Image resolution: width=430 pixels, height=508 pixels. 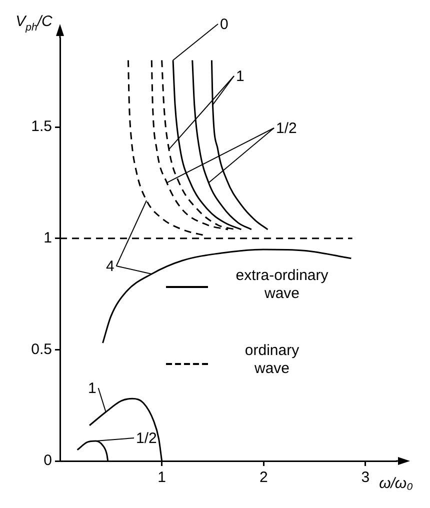 What do you see at coordinates (286, 128) in the screenshot?
I see `text: 1/2` at bounding box center [286, 128].